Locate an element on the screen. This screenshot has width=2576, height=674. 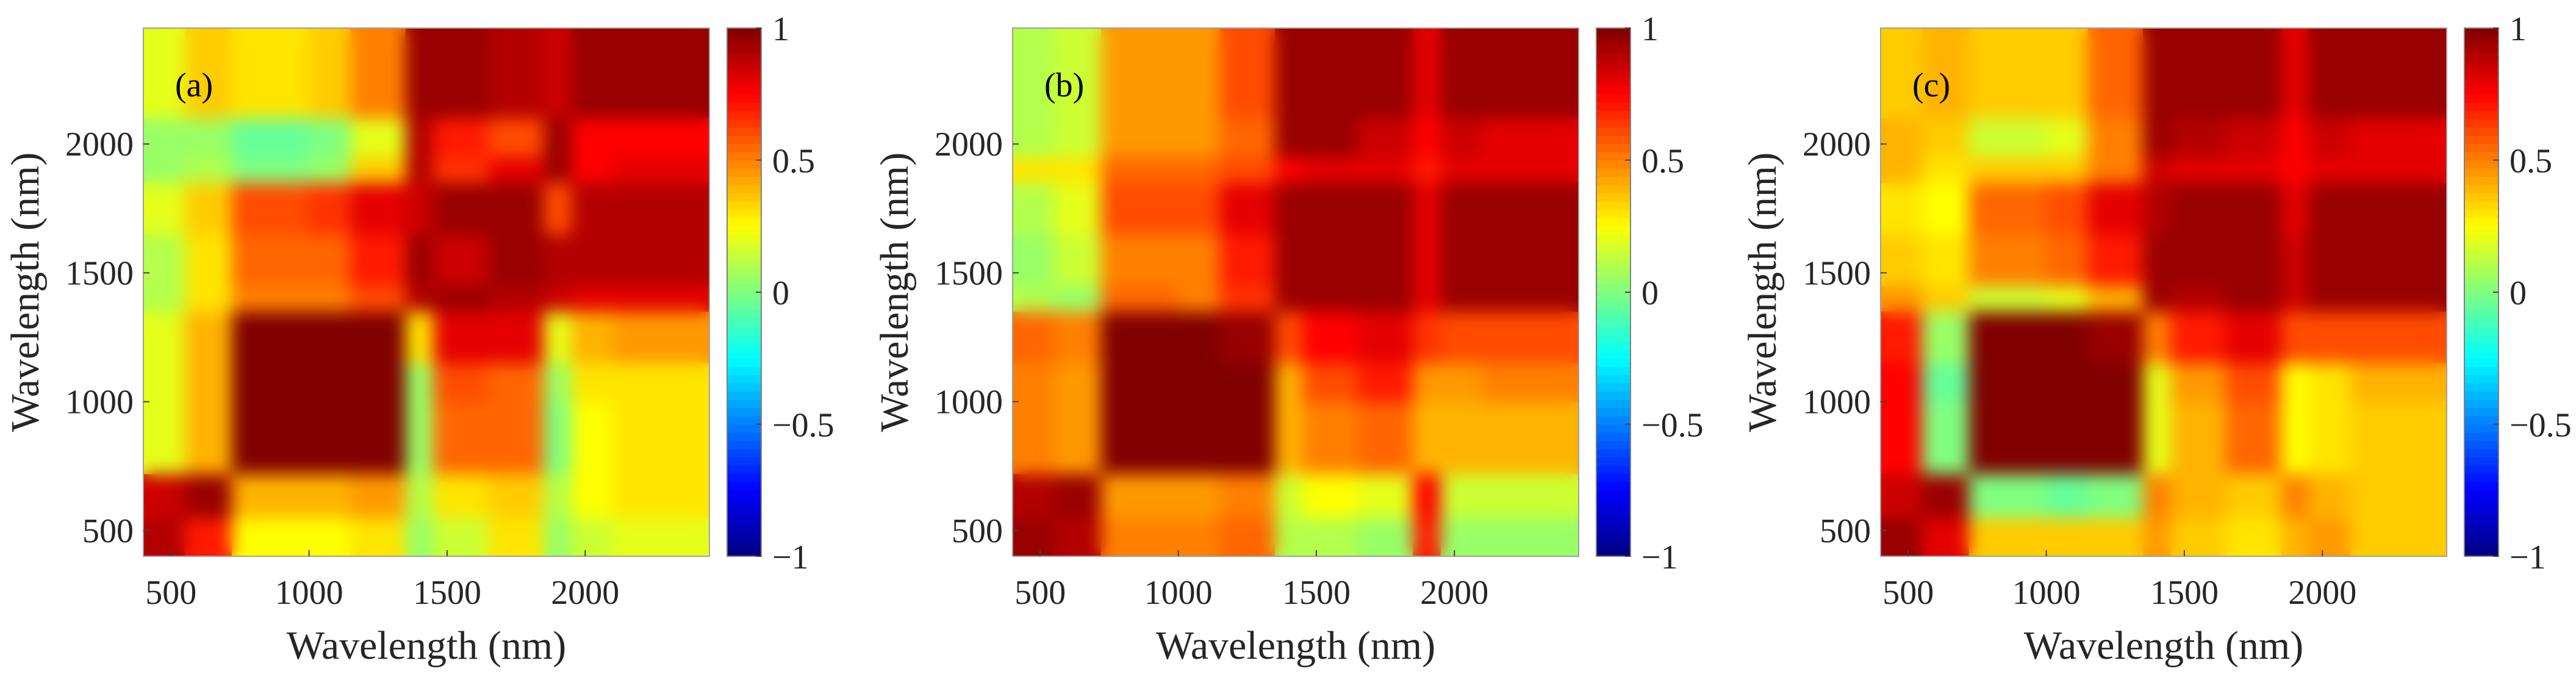
x-tick-label: 500 is located at coordinates (1908, 593).